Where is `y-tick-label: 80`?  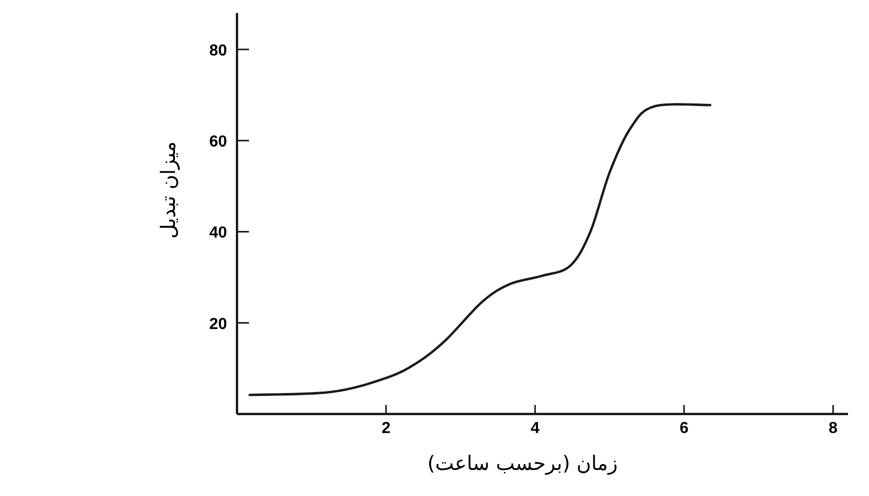 y-tick-label: 80 is located at coordinates (218, 51).